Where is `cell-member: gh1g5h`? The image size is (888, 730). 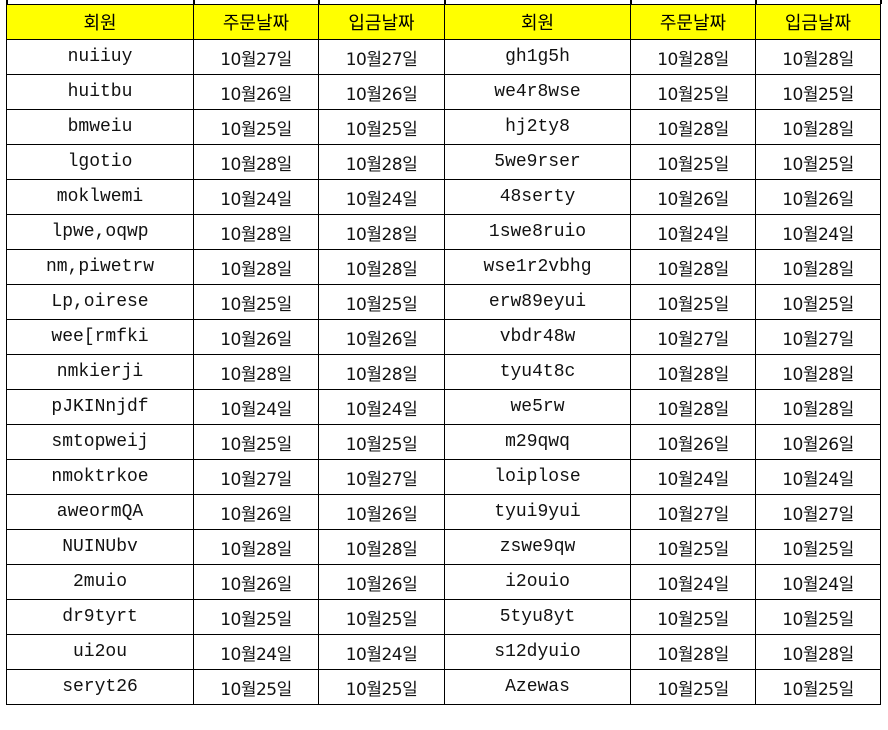 cell-member: gh1g5h is located at coordinates (537, 57).